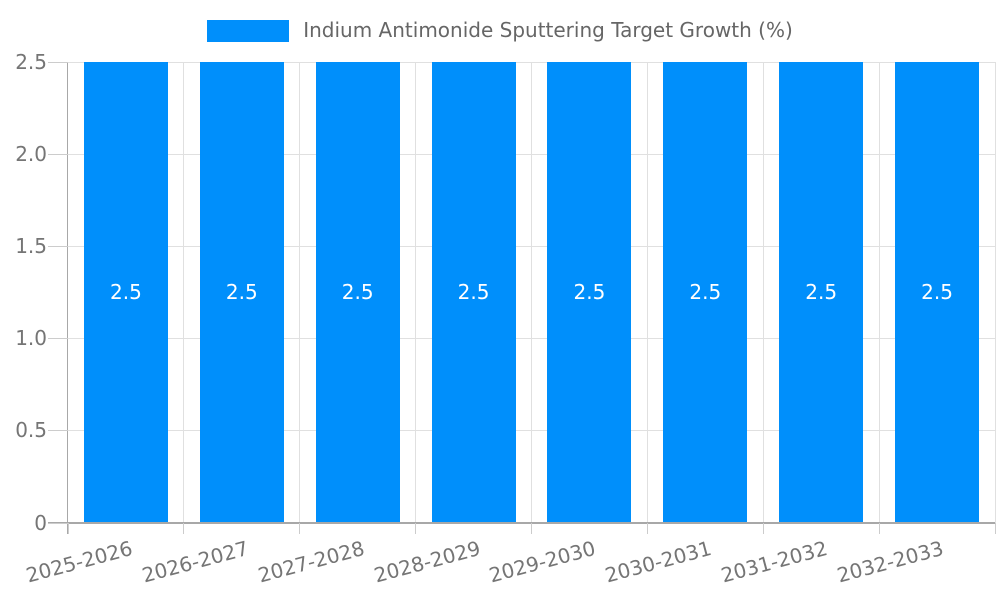 The image size is (1000, 600). What do you see at coordinates (774, 562) in the screenshot?
I see `x-axis-tick-label: 2031-2032` at bounding box center [774, 562].